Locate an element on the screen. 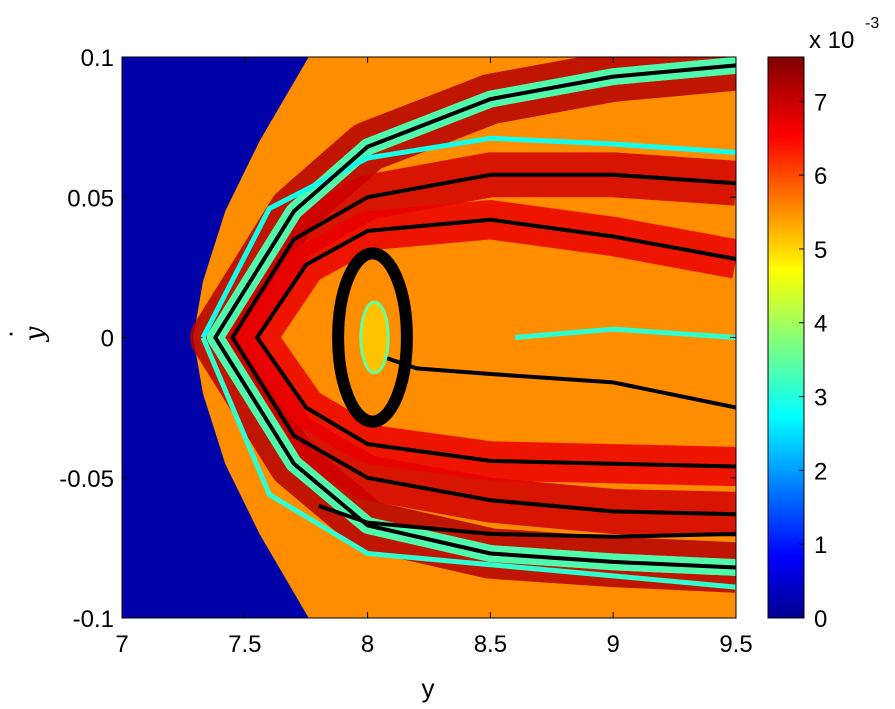  island-core is located at coordinates (374, 337).